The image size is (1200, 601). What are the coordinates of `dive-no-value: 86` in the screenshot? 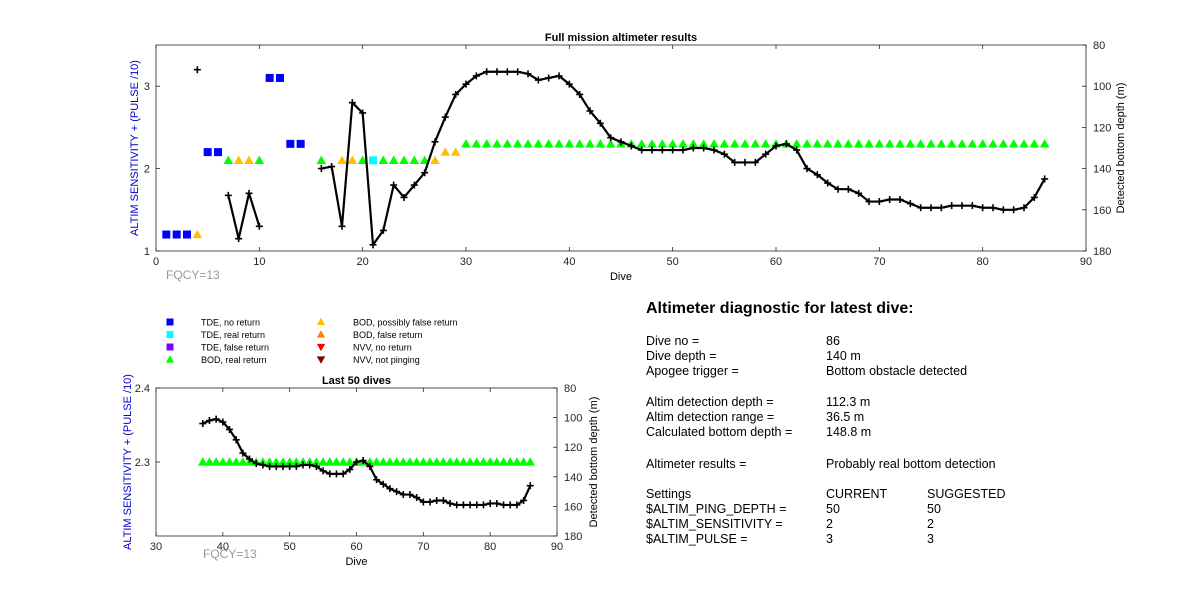 It's located at (833, 341).